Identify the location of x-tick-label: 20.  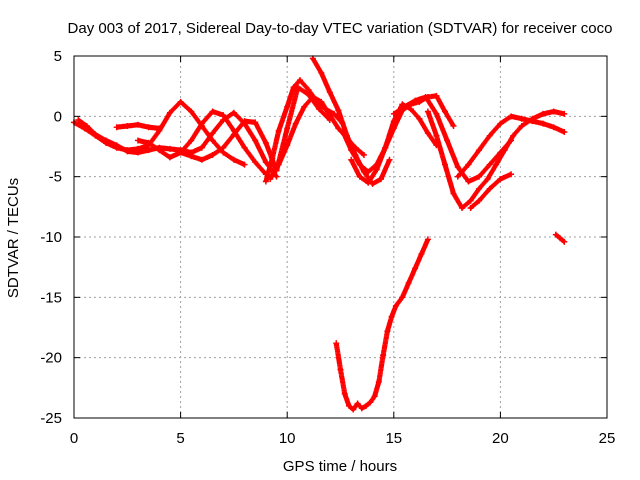
(500, 438).